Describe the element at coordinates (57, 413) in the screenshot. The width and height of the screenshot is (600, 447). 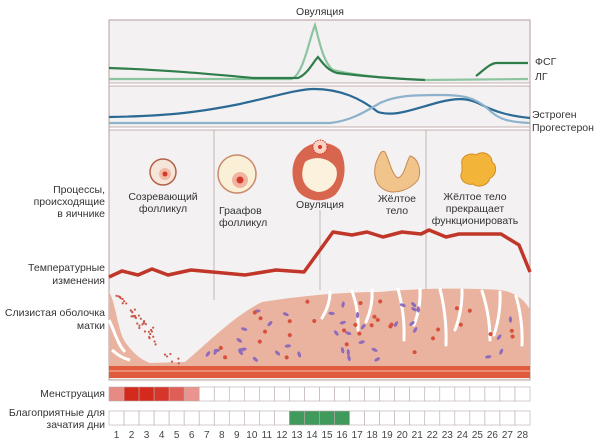
I see `fertile-days-label: Благоприятные для` at that location.